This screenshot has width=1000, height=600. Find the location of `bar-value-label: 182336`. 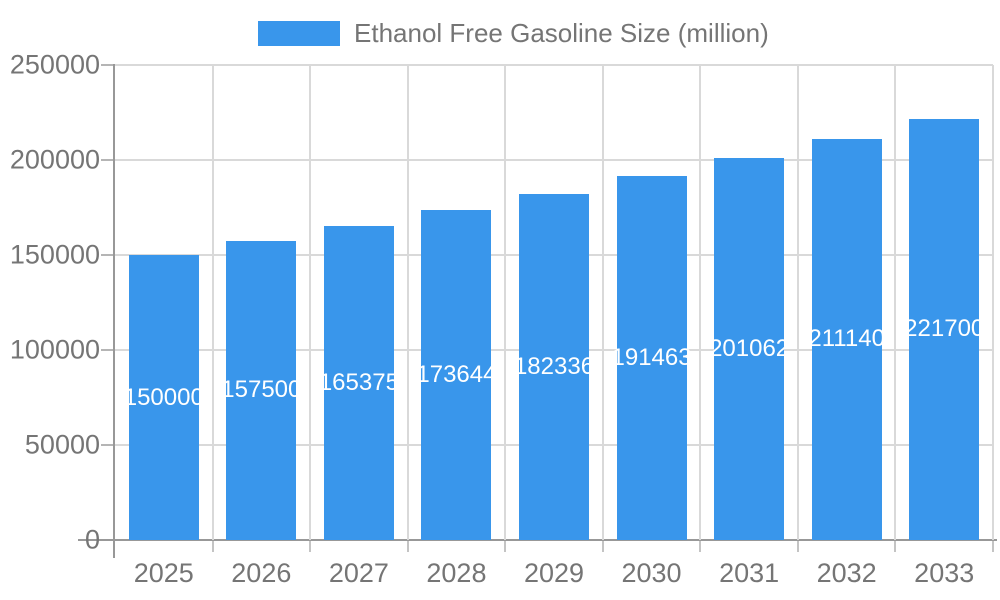

bar-value-label: 182336 is located at coordinates (554, 366).